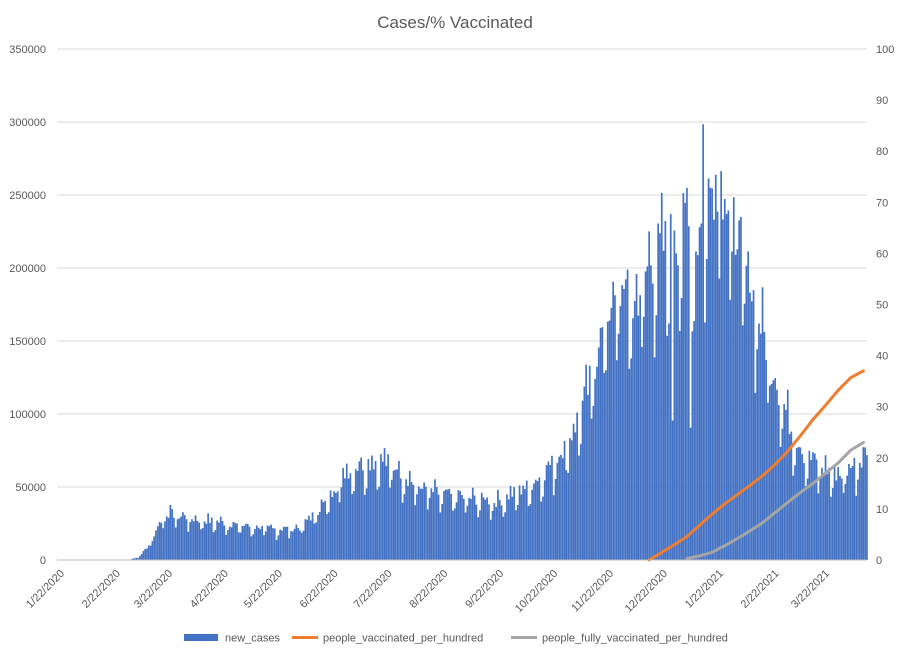 The width and height of the screenshot is (910, 660). What do you see at coordinates (27, 342) in the screenshot?
I see `y-left-tick-label: 150000` at bounding box center [27, 342].